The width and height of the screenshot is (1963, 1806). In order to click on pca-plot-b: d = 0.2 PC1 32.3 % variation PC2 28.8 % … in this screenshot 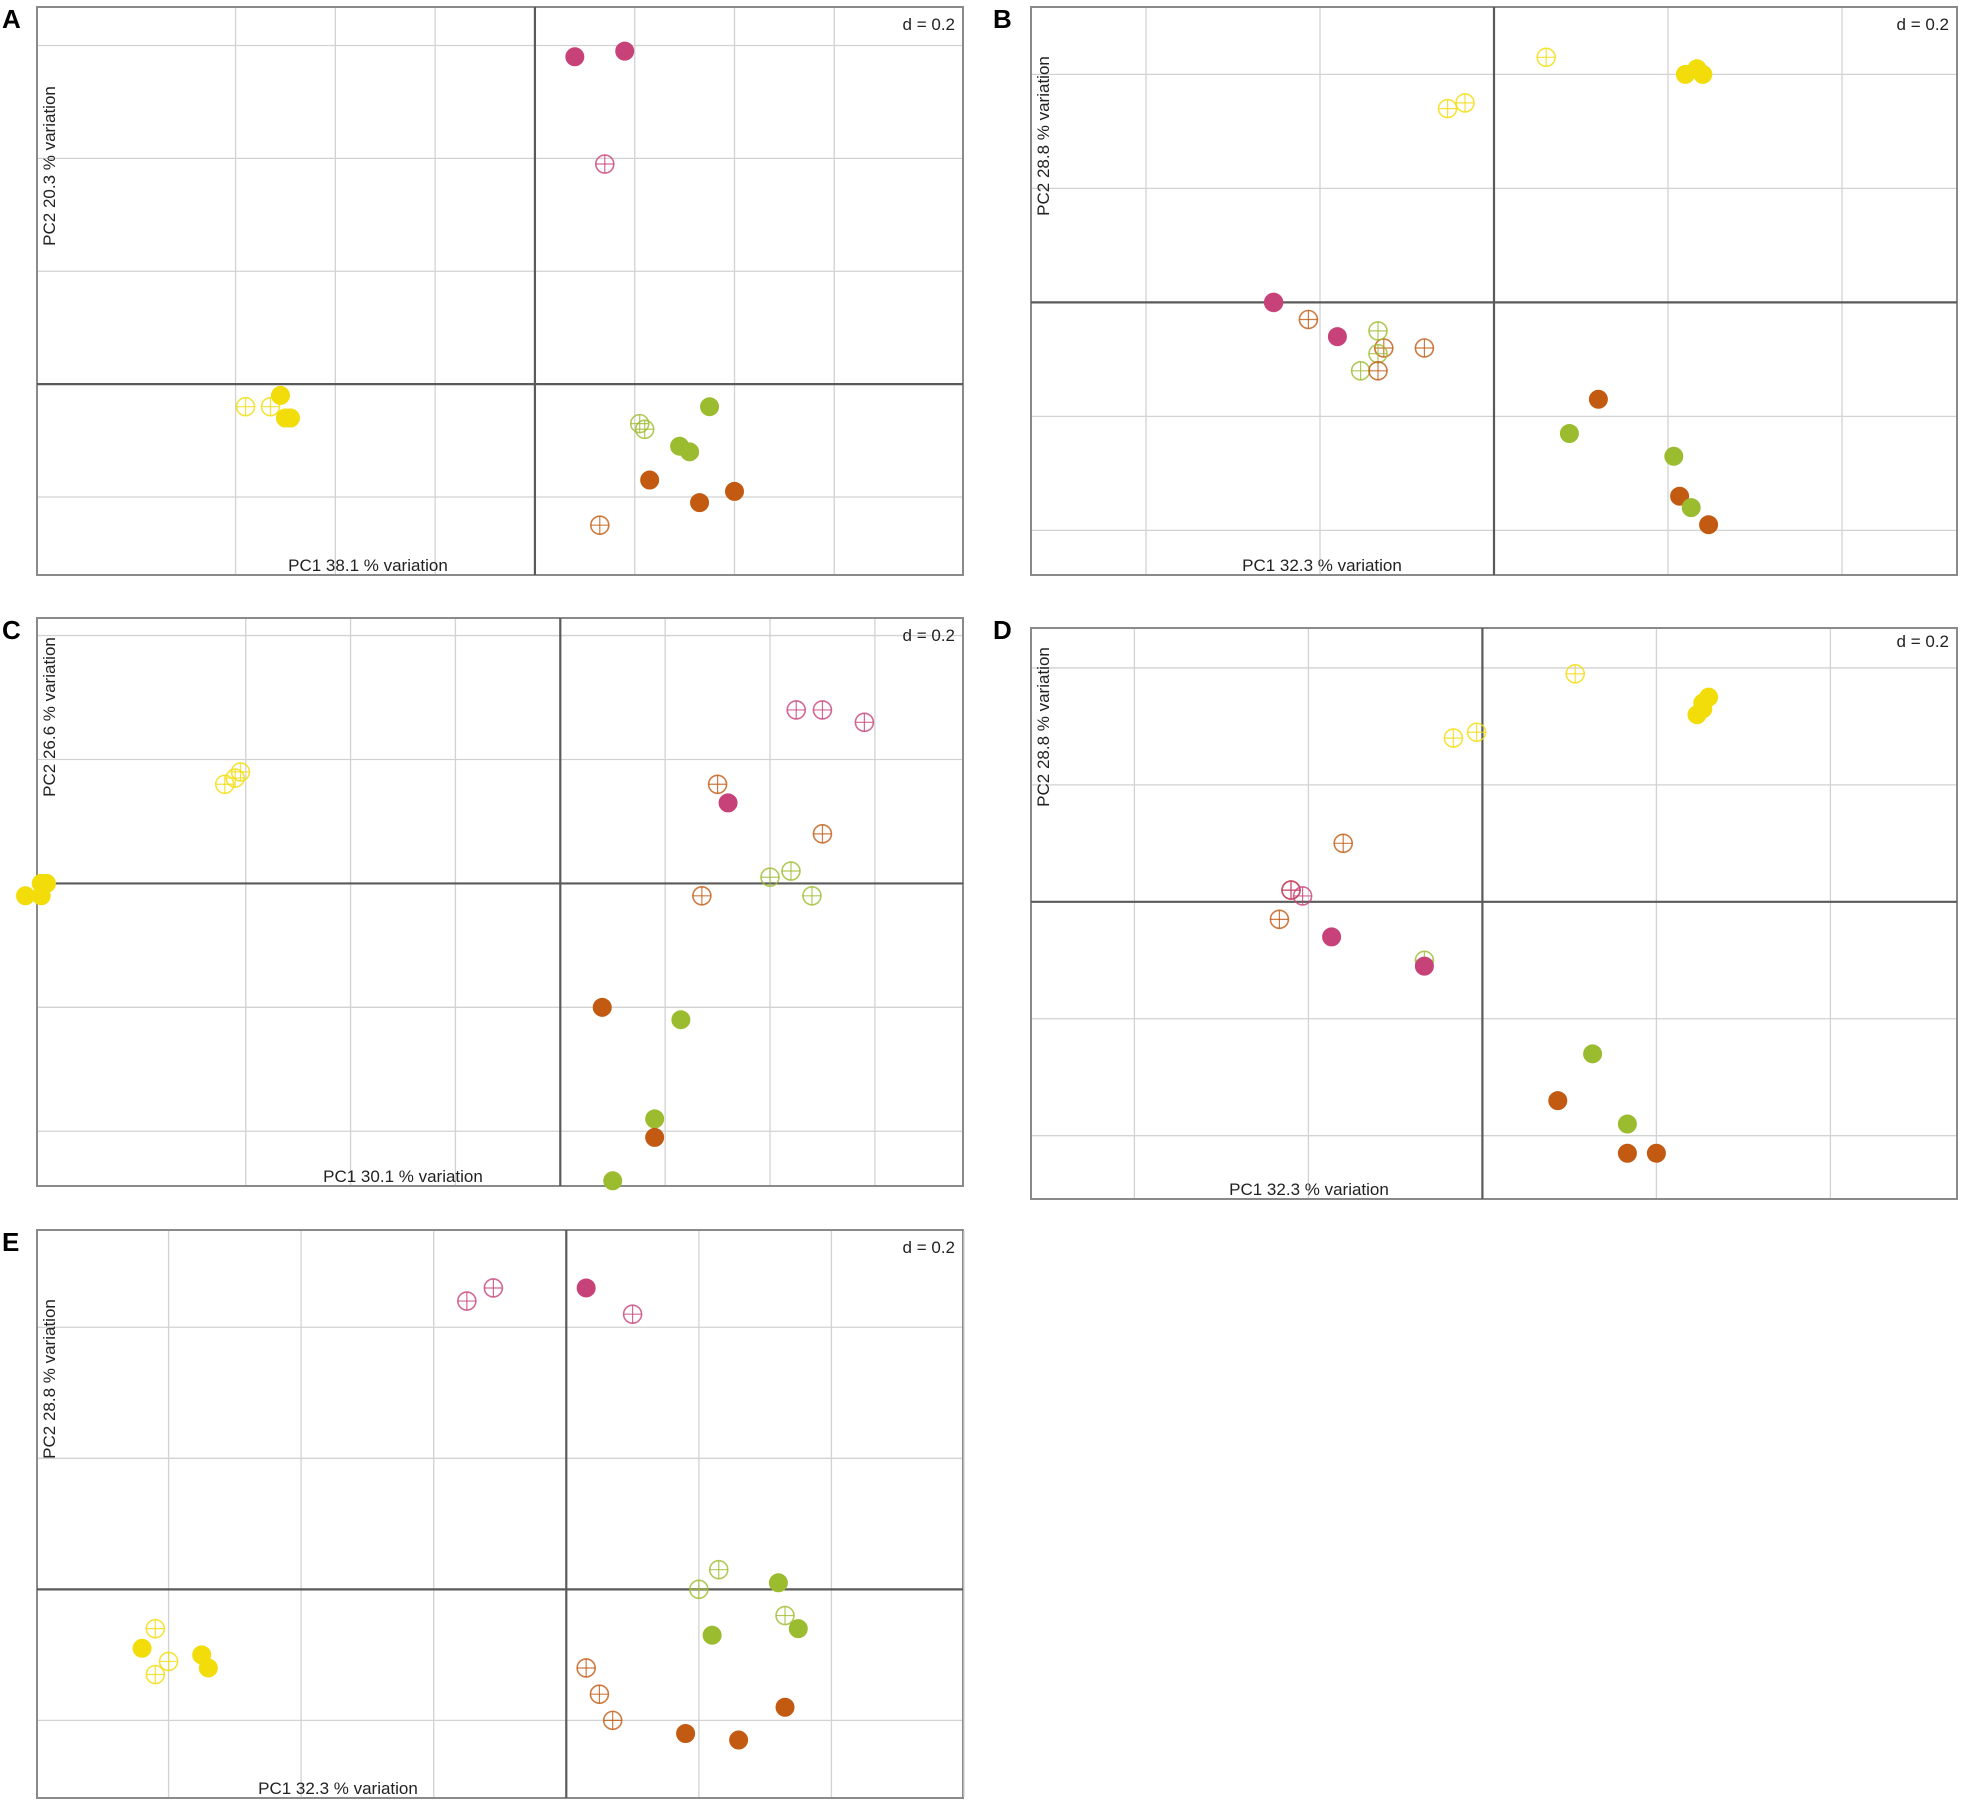, I will do `click(1494, 291)`.